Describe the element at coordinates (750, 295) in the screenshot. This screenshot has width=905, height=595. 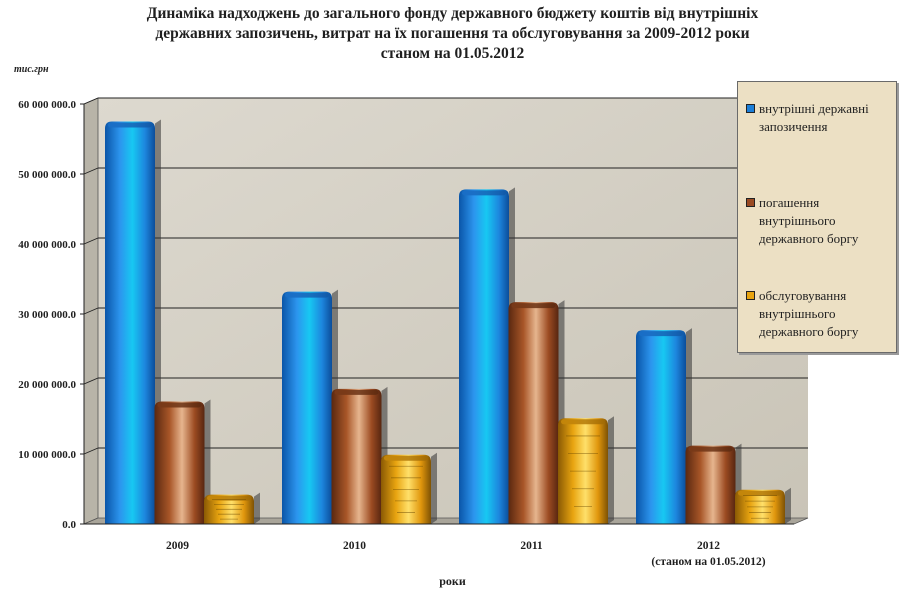
I see `legend-swatch-servicing` at that location.